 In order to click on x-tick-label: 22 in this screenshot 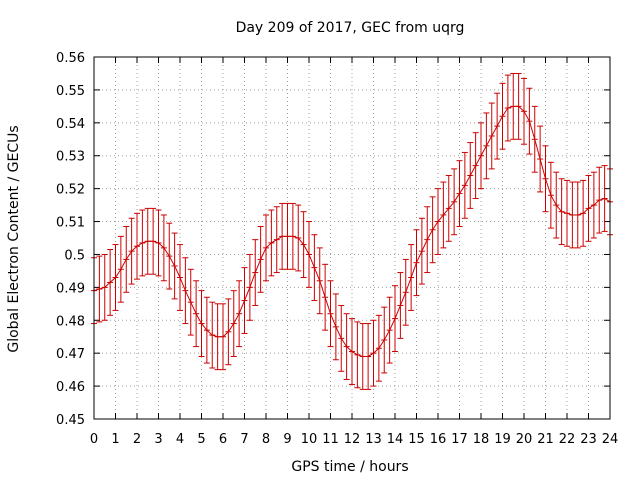, I will do `click(567, 439)`.